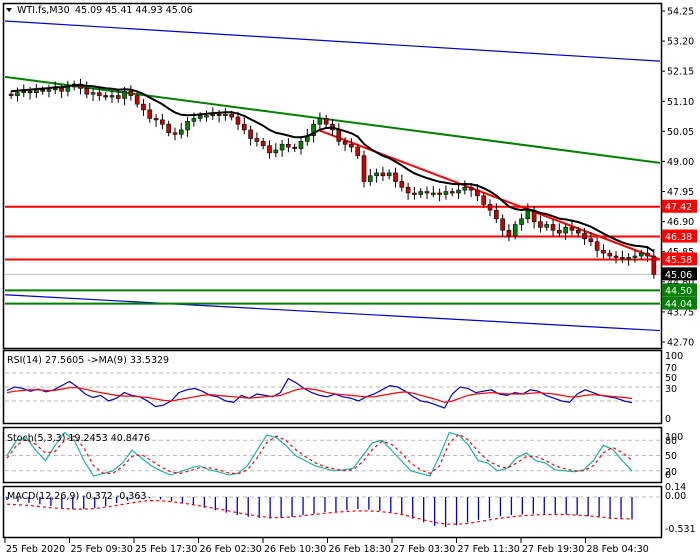 The height and width of the screenshot is (560, 700). Describe the element at coordinates (9, 10) in the screenshot. I see `triangle-down-icon` at that location.